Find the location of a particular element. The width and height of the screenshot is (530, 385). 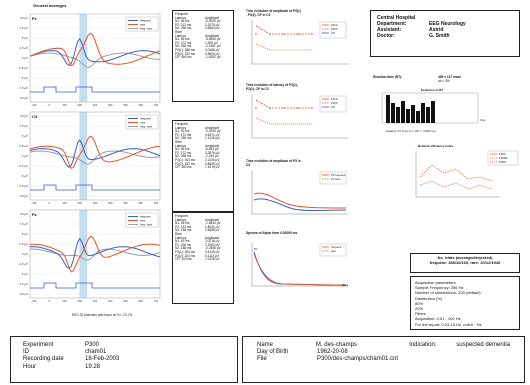

assistant-row: Assistant: Astrid is located at coordinates (445, 30).